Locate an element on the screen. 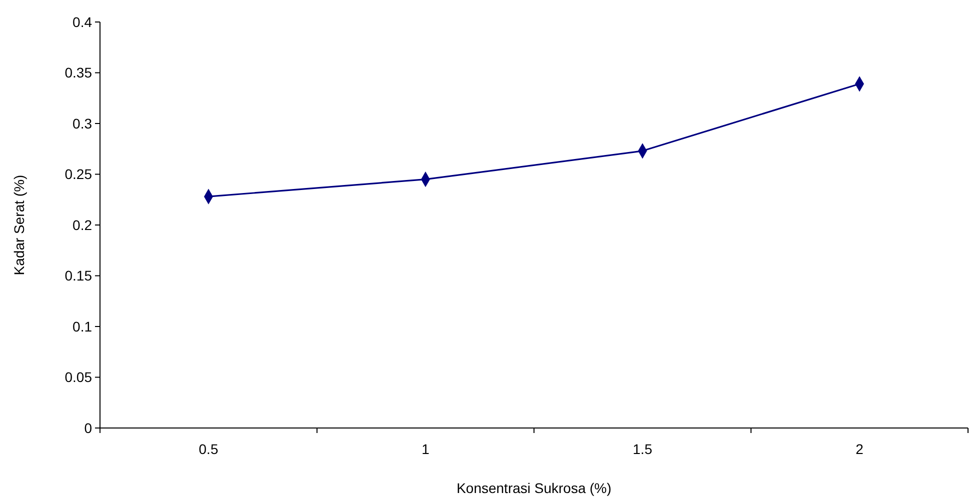 This screenshot has width=969, height=502. x-tick-label: 1.5 is located at coordinates (642, 449).